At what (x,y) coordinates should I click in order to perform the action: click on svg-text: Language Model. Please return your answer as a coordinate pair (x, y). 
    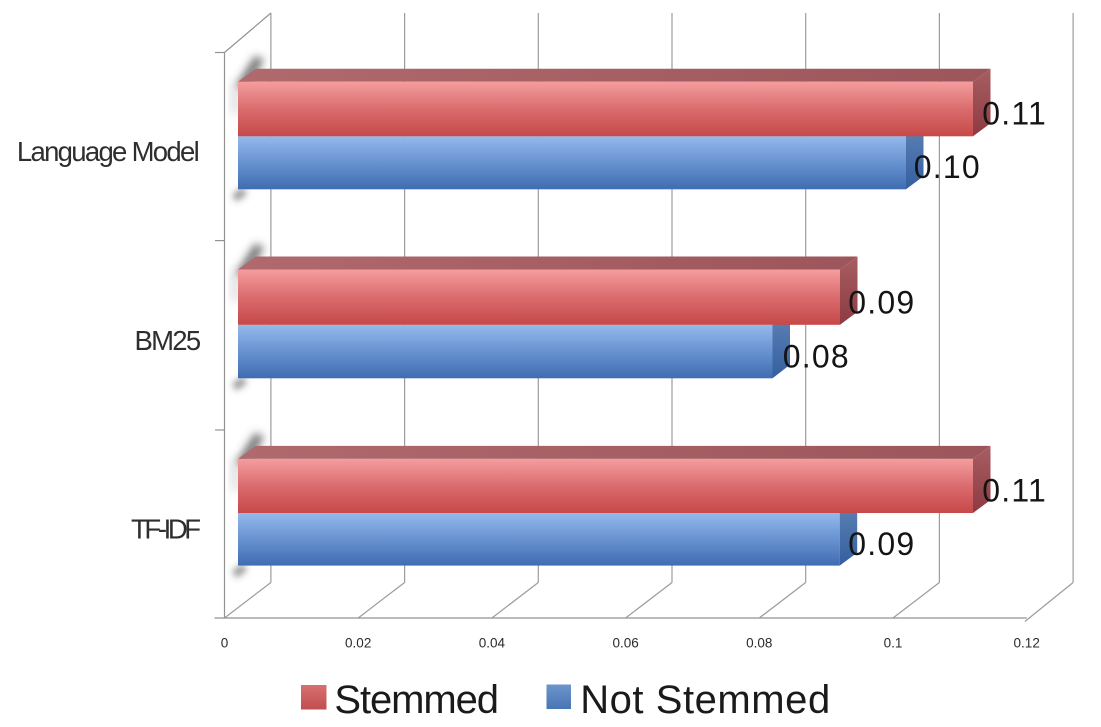
    Looking at the image, I should click on (108, 151).